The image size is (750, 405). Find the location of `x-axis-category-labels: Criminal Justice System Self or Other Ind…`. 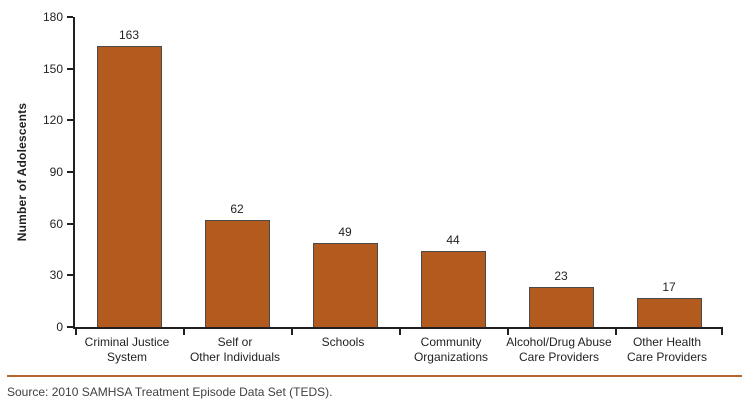

x-axis-category-labels: Criminal Justice System Self or Other Ind… is located at coordinates (397, 350).